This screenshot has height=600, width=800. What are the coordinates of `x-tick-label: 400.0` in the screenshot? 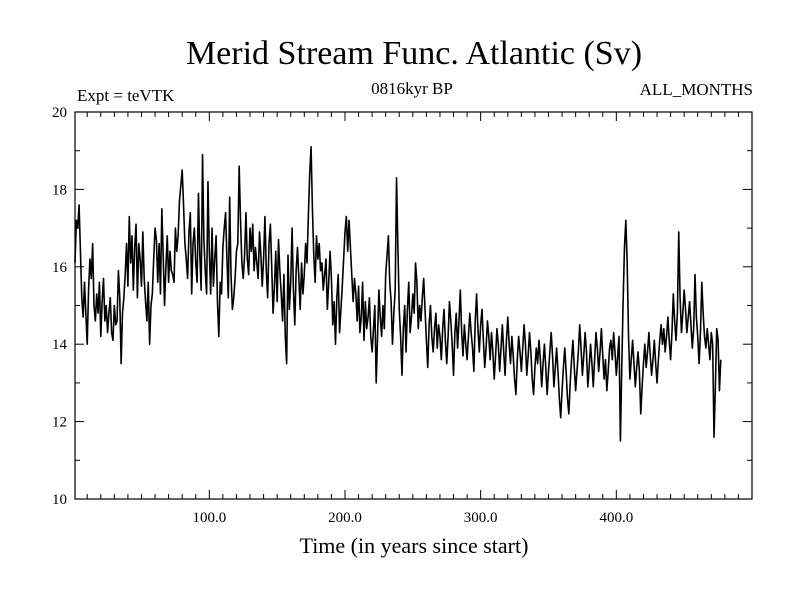 It's located at (616, 518).